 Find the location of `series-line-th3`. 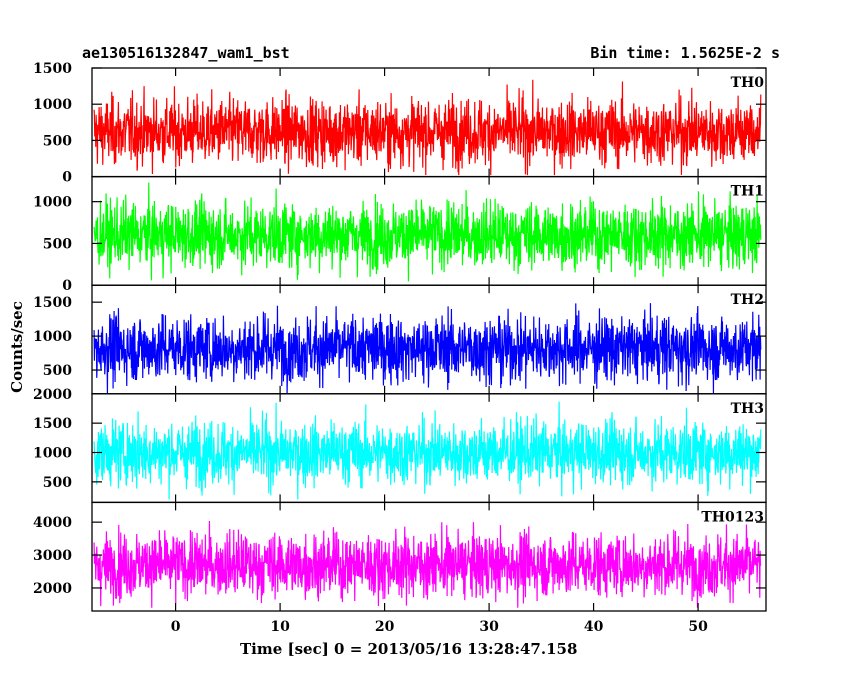

series-line-th3 is located at coordinates (427, 450).